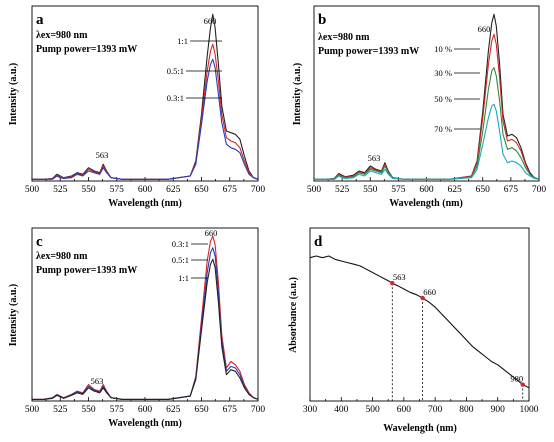 The height and width of the screenshot is (442, 554). I want to click on marker-label-980: 980, so click(516, 379).